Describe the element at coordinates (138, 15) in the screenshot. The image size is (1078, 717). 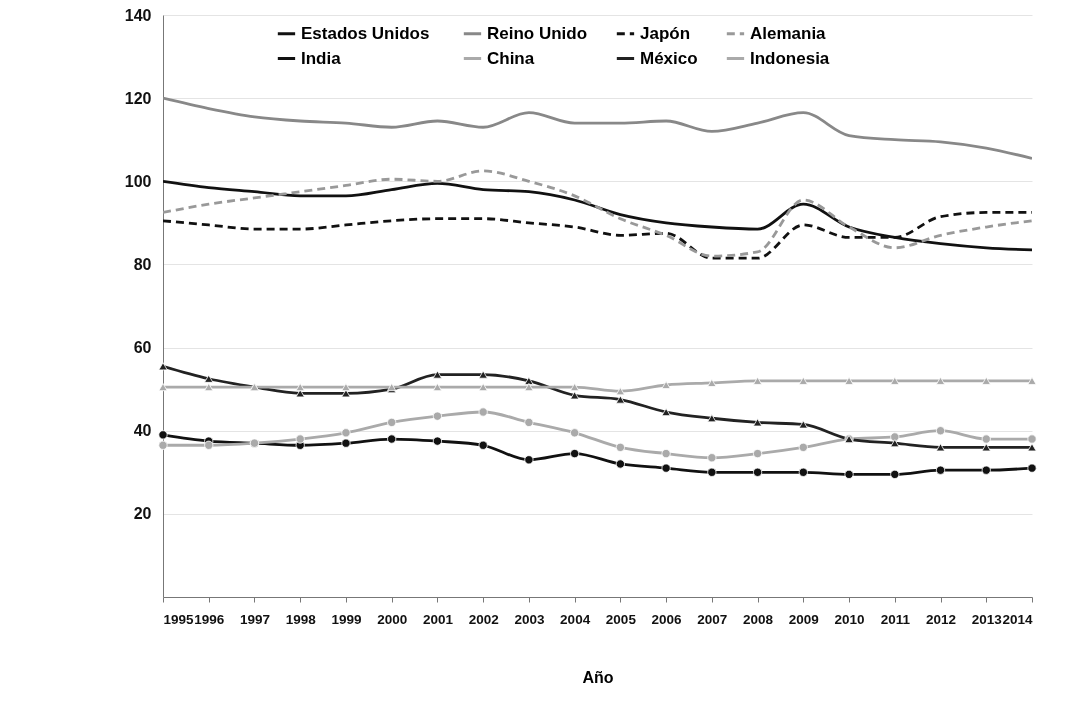
I see `y-tick-label: 140` at that location.